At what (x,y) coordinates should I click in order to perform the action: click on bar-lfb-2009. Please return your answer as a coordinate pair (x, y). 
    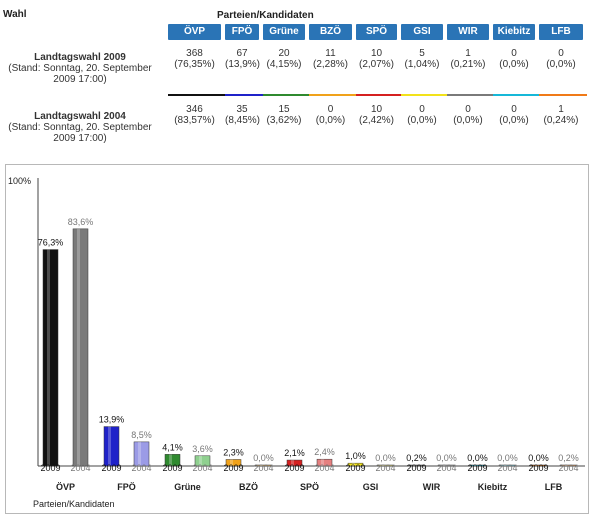
    Looking at the image, I should click on (538, 465).